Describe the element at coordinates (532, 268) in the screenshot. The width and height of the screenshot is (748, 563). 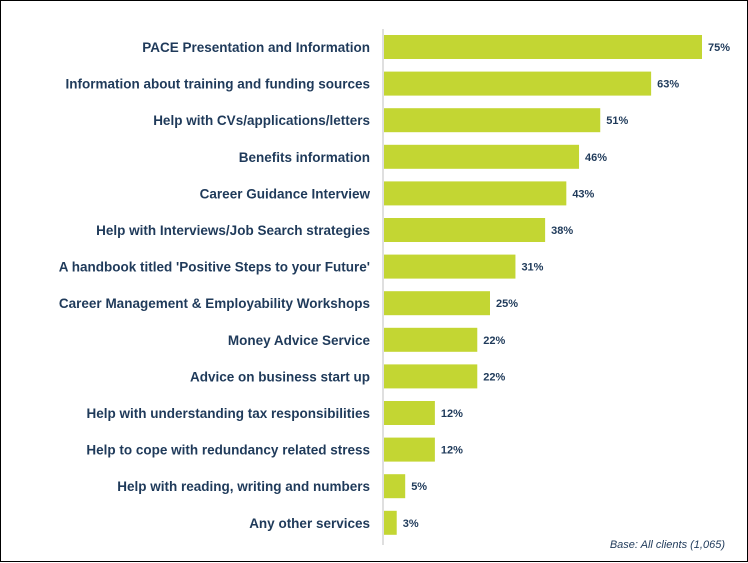
I see `value-label: 31%` at that location.